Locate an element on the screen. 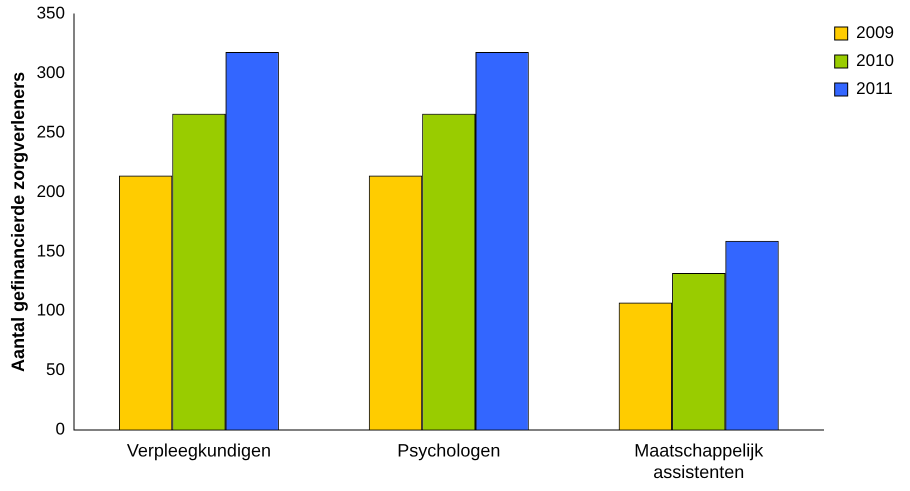  y-tick-label: 100 is located at coordinates (50, 310).